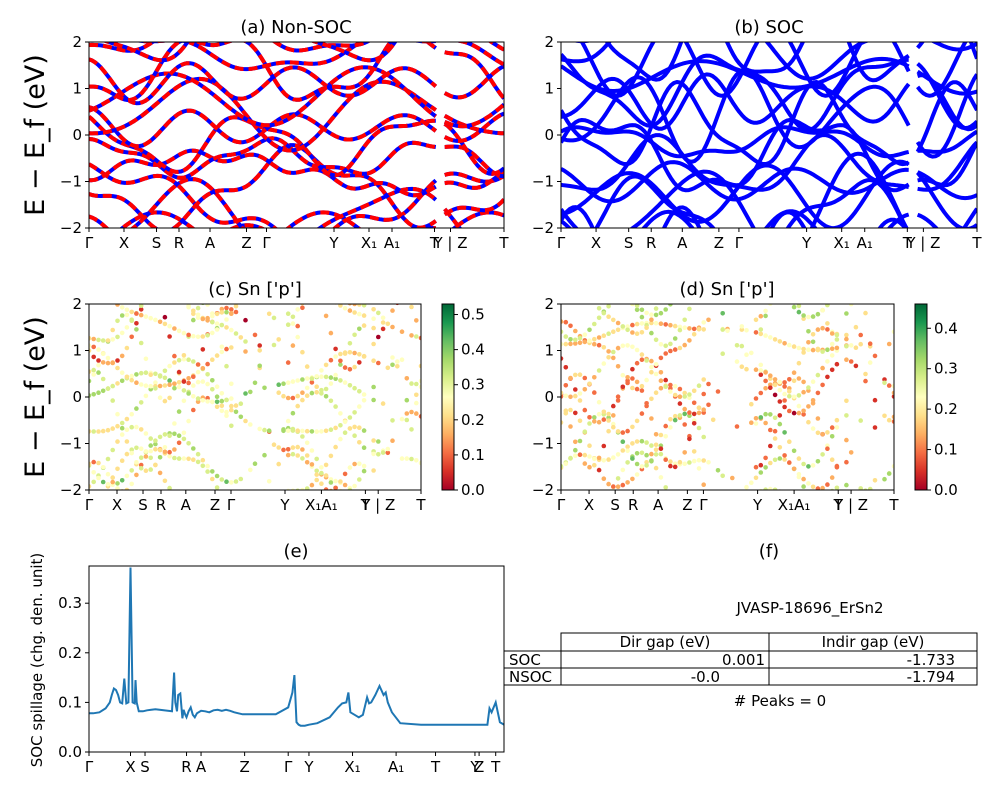 This screenshot has height=800, width=1000. What do you see at coordinates (71, 182) in the screenshot?
I see `y-tick-label: −1` at bounding box center [71, 182].